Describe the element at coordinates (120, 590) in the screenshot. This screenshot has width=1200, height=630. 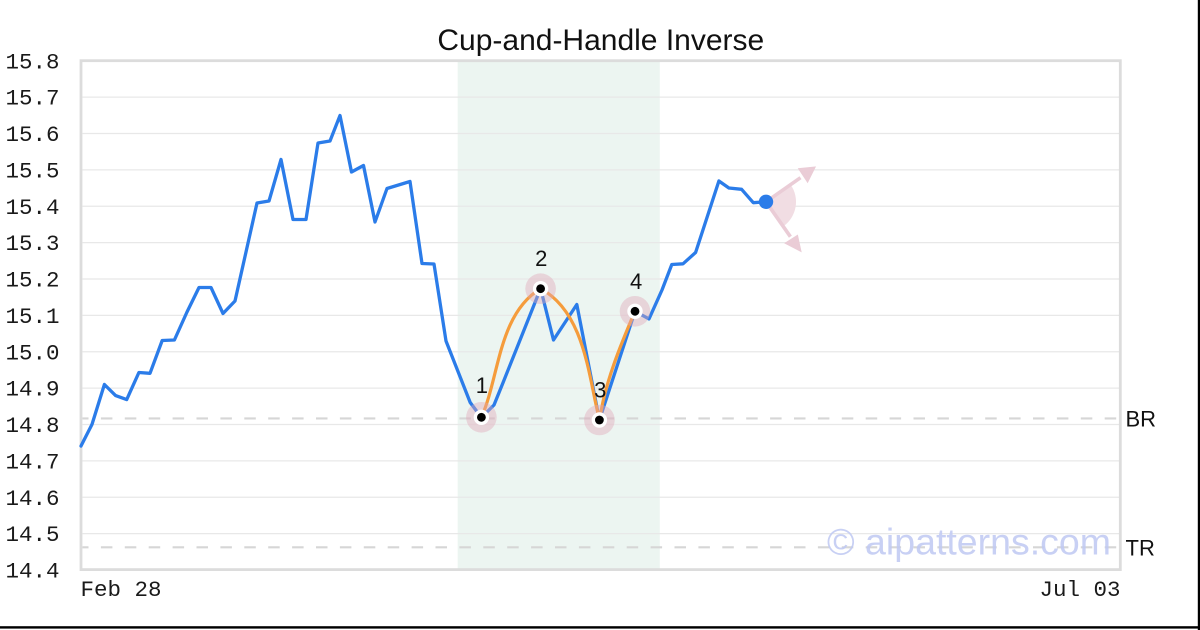
I see `svg-text: Feb 28` at that location.